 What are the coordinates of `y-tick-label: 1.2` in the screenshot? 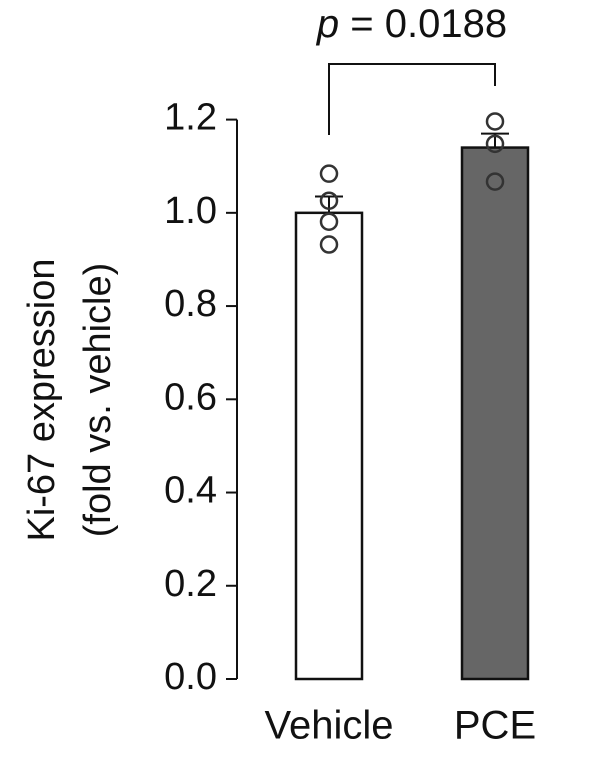 It's located at (190, 118).